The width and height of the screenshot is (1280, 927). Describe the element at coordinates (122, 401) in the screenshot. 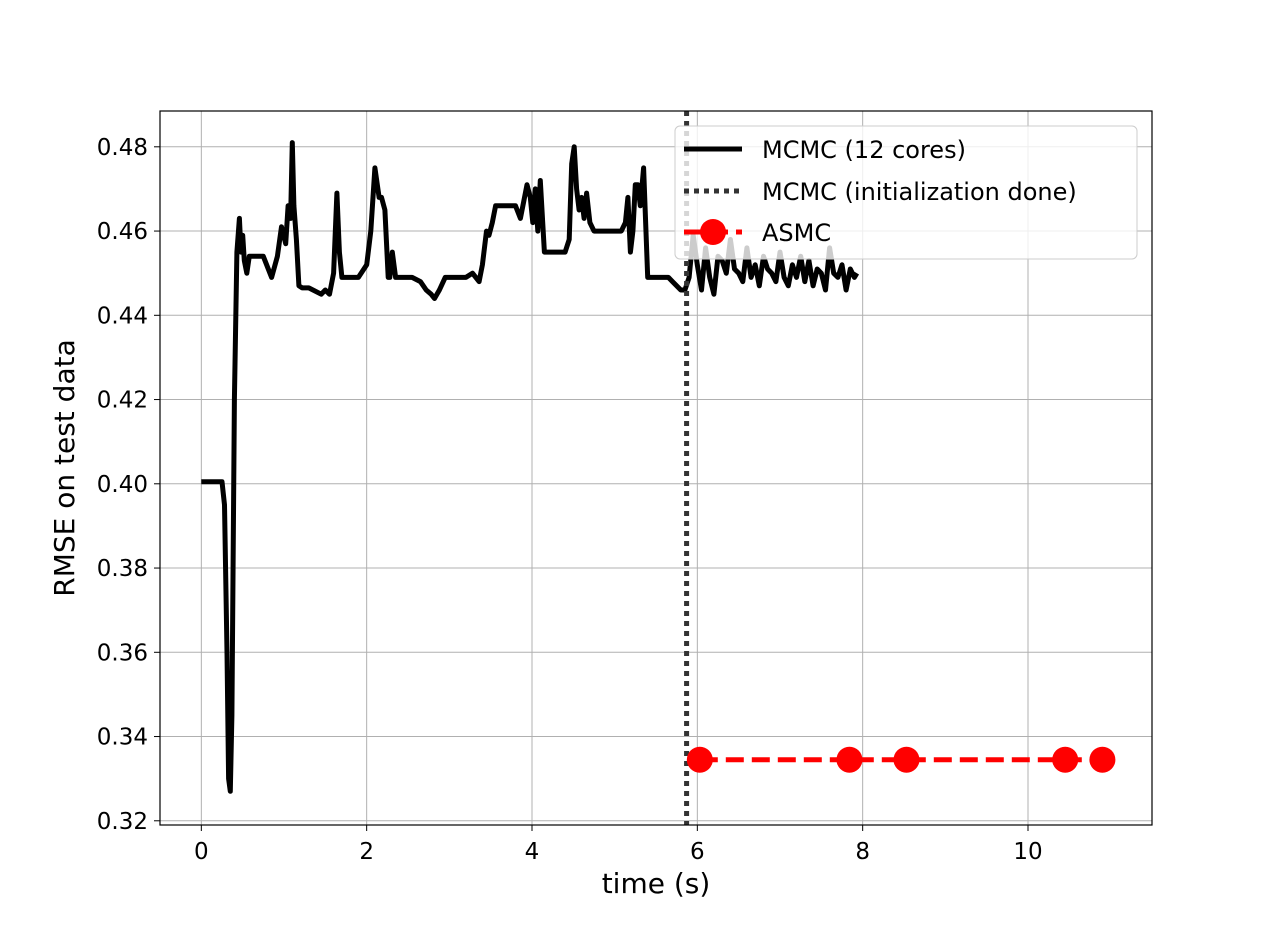

I see `y-tick-label: 0.42` at that location.